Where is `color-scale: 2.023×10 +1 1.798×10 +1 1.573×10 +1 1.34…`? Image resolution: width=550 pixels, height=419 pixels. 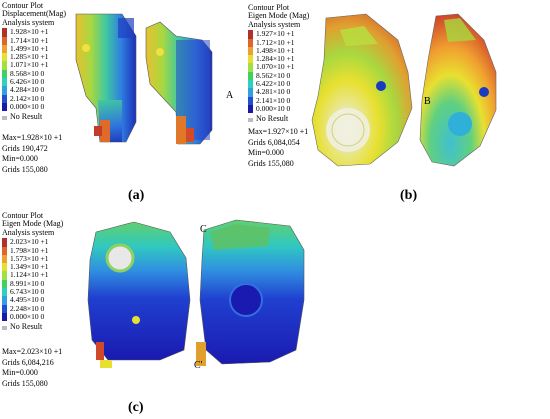 color-scale: 2.023×10 +1 1.798×10 +1 1.573×10 +1 1.34… is located at coordinates (32, 279).